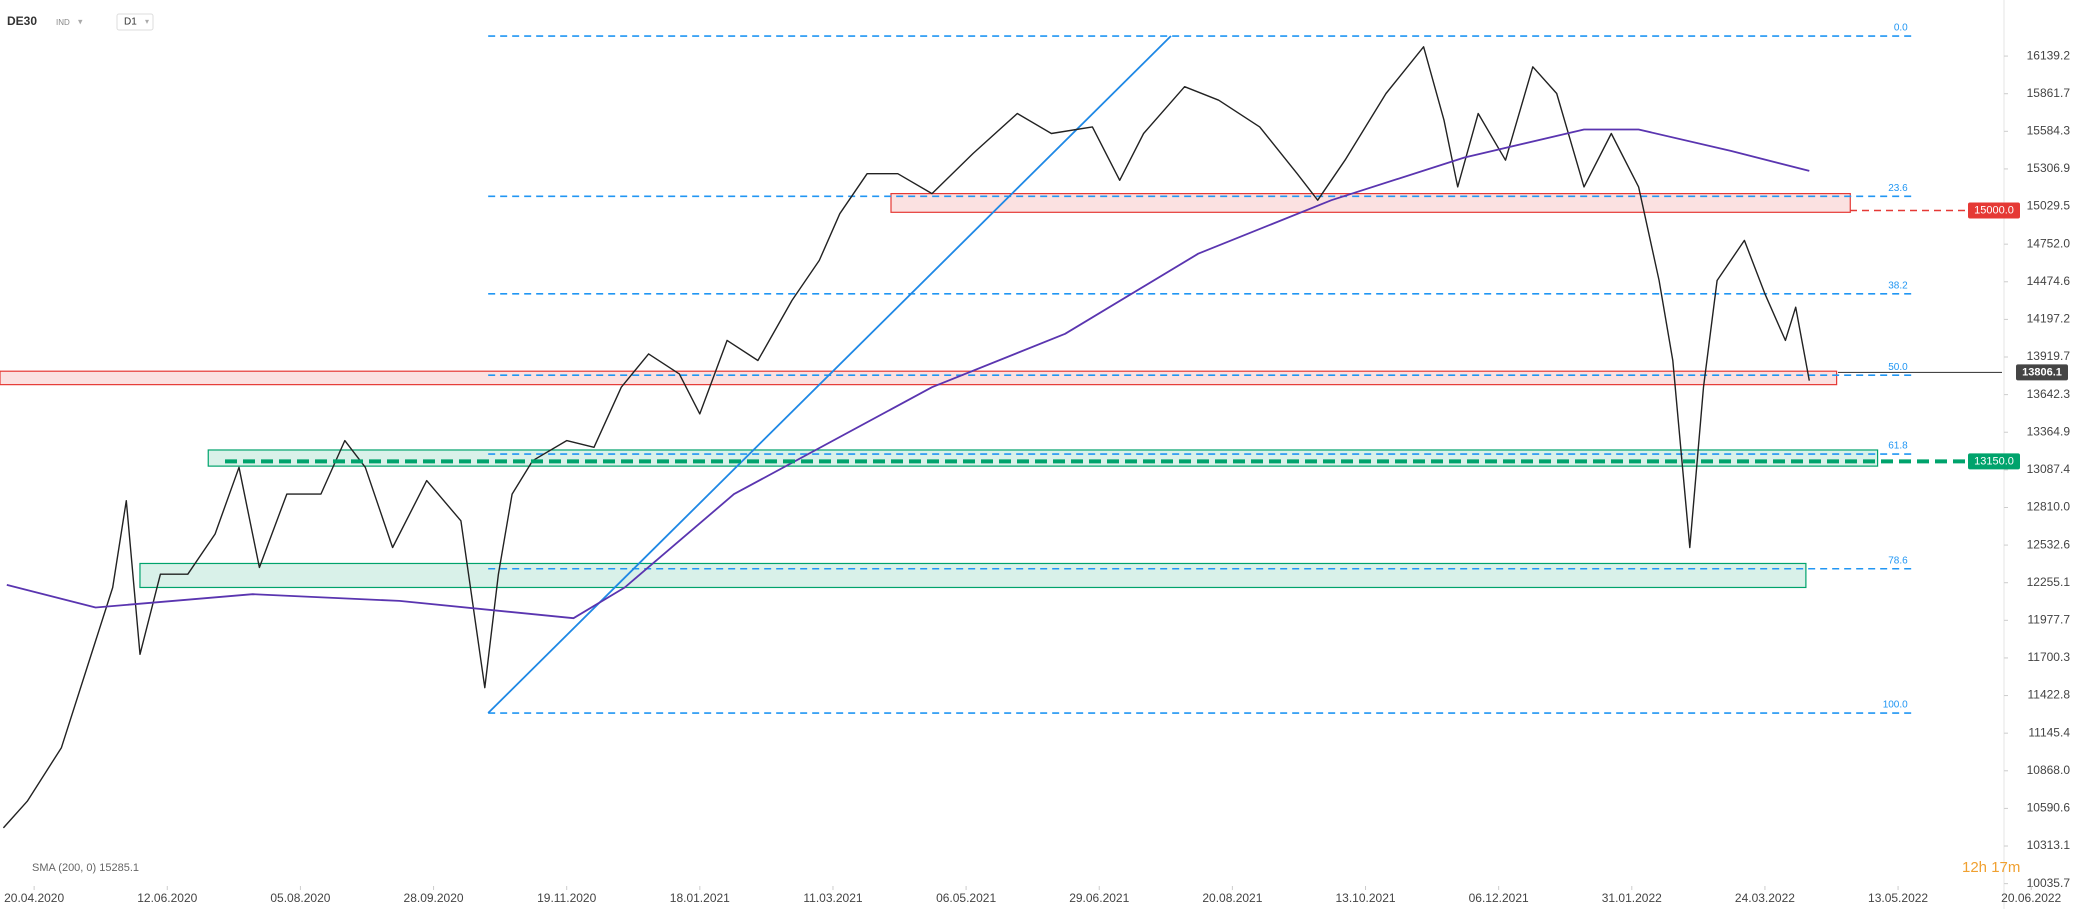 This screenshot has height=909, width=2079. What do you see at coordinates (2049, 732) in the screenshot?
I see `y-tick-label: 11145.4` at bounding box center [2049, 732].